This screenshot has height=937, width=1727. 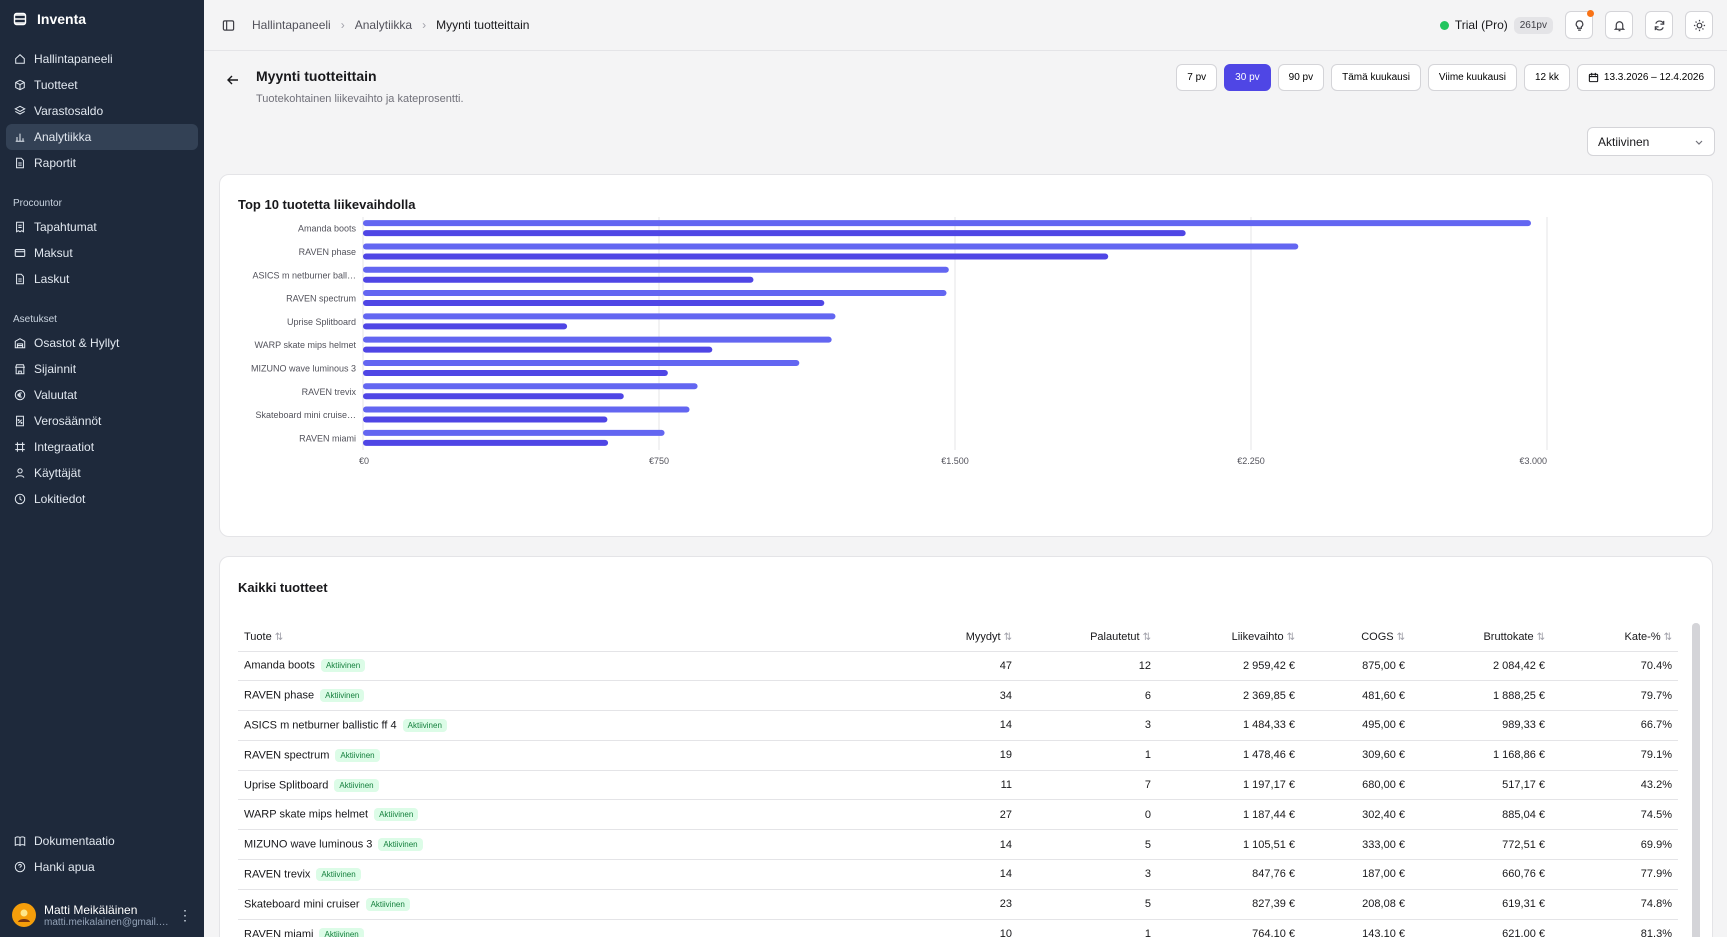 What do you see at coordinates (102, 253) in the screenshot?
I see `sidebar-item-maksut: Maksut` at bounding box center [102, 253].